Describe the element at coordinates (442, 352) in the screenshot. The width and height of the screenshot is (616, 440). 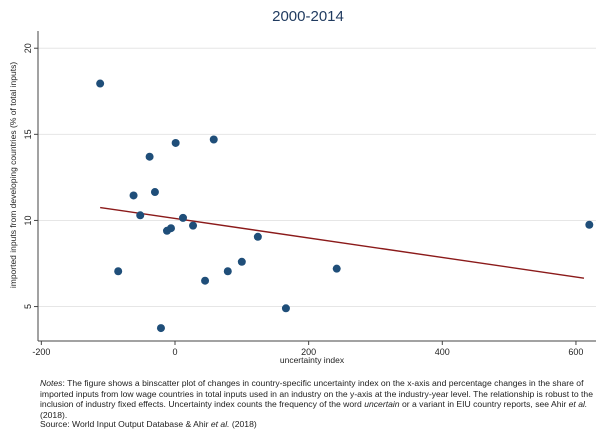
I see `x-tick-label: 400` at that location.